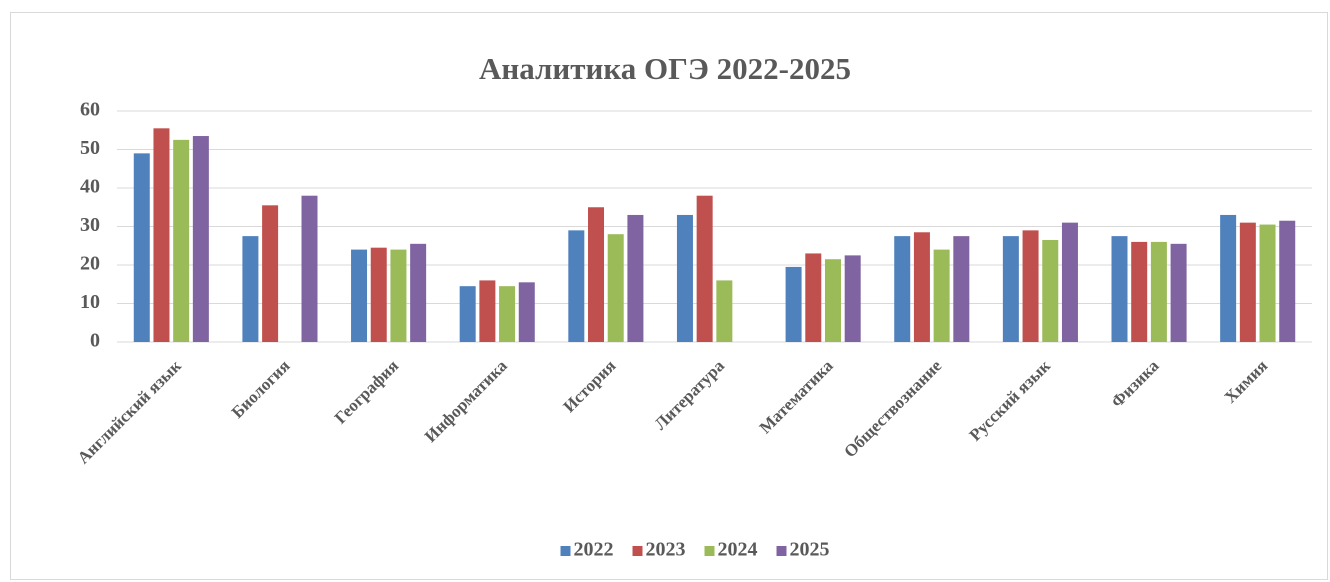 The width and height of the screenshot is (1330, 582). What do you see at coordinates (665, 68) in the screenshot?
I see `chart-title: Аналитика ОГЭ 2022-2025` at bounding box center [665, 68].